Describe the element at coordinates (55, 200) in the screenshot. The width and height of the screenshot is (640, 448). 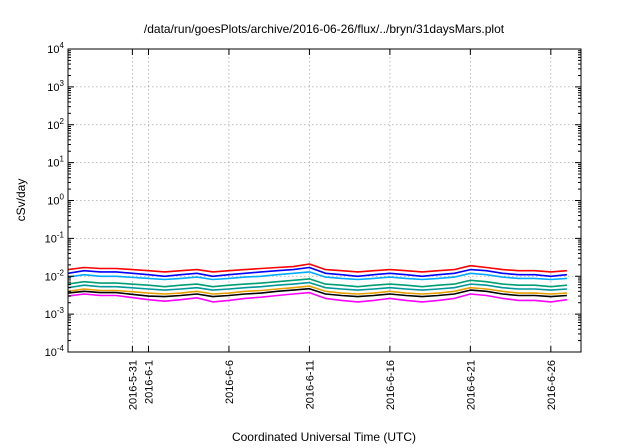
I see `y-tick-label: 10⁰` at that location.